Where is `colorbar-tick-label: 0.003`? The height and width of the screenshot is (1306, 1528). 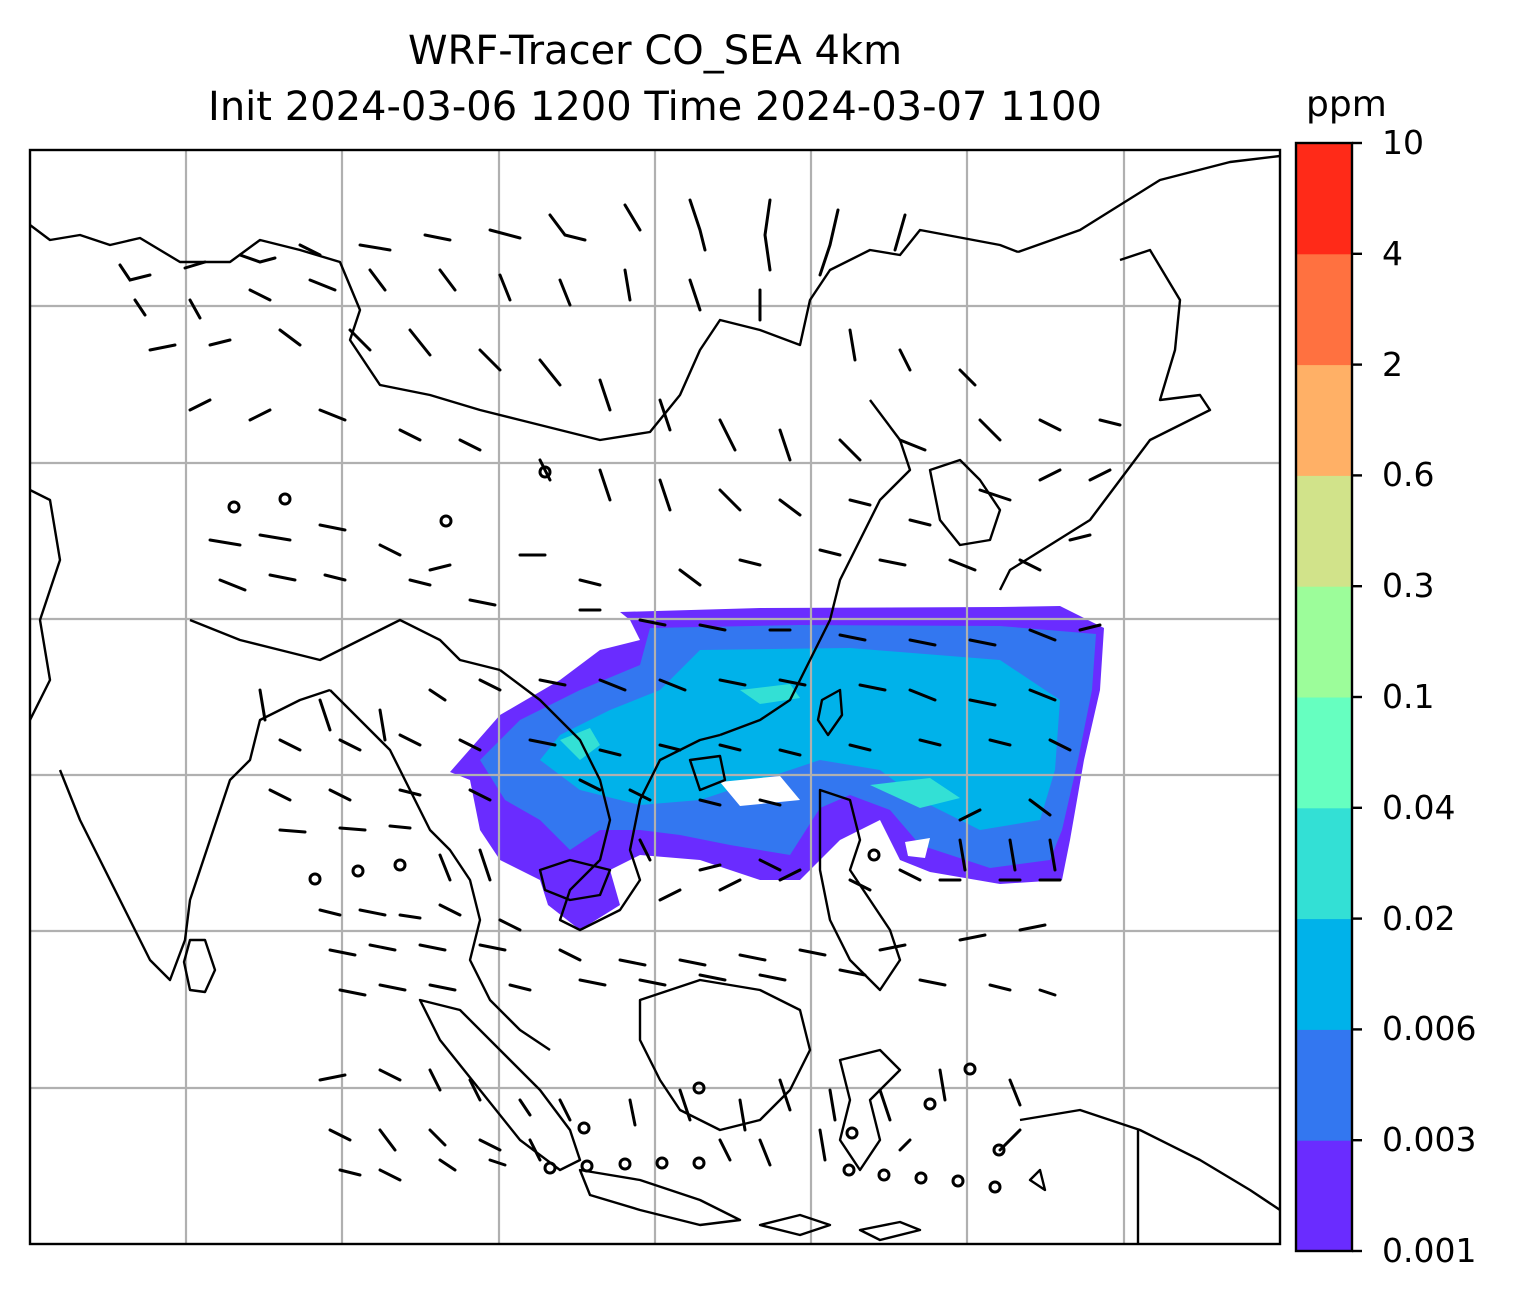
colorbar-tick-label: 0.003 is located at coordinates (1429, 1140).